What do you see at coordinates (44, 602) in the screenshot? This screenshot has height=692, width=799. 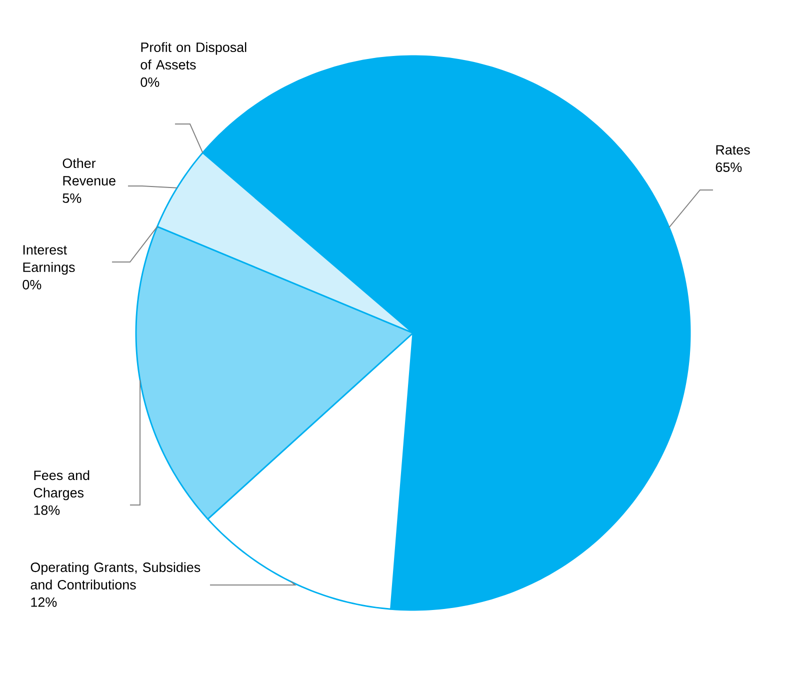 I see `data-label: 12%` at bounding box center [44, 602].